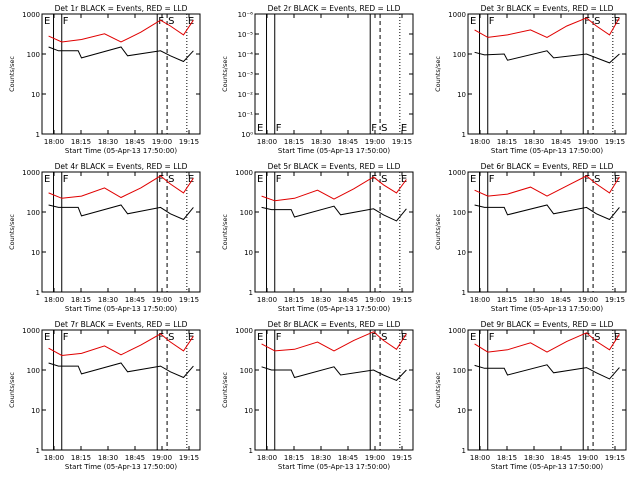 The width and height of the screenshot is (640, 480). What do you see at coordinates (547, 8) in the screenshot?
I see `panel-title: Det 3r BLACK = Events, RED = LLD` at bounding box center [547, 8].